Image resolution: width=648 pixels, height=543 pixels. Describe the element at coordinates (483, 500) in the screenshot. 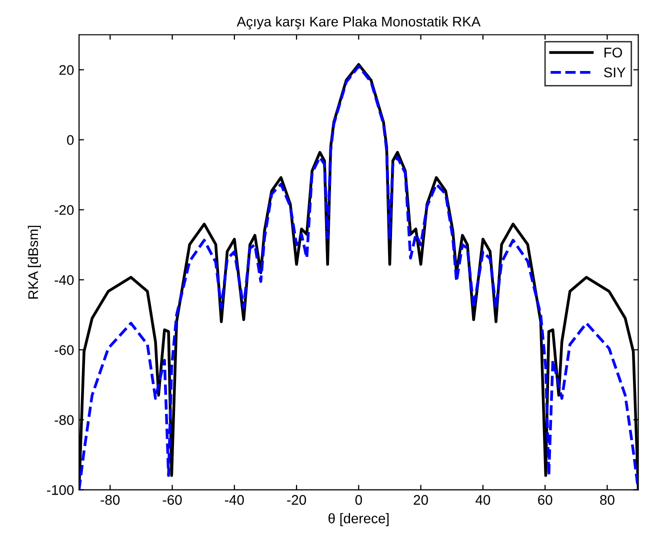

I see `x-tick-label: 40` at that location.